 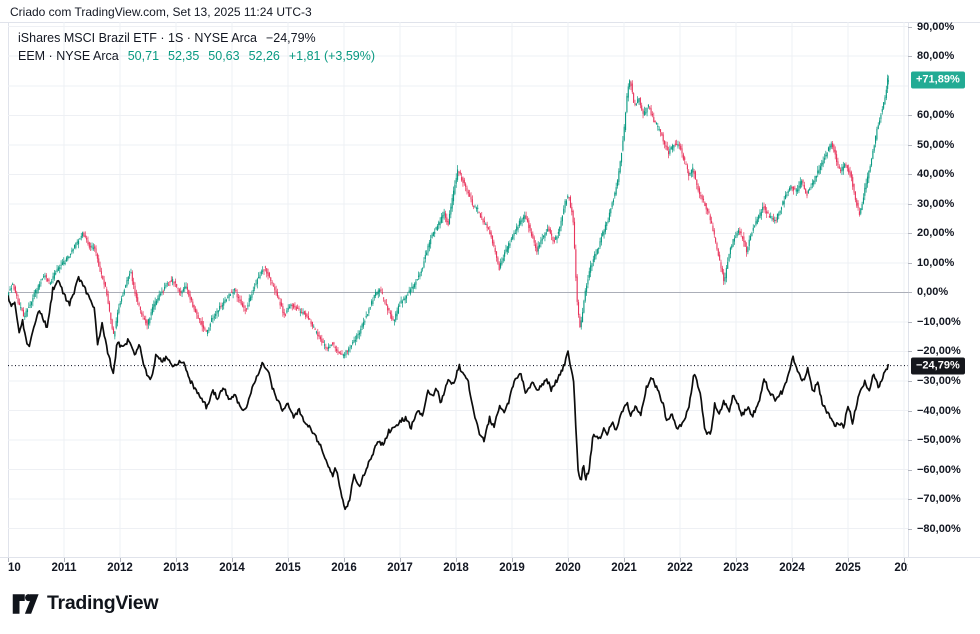 I want to click on price-scale-label: 90,00%, so click(x=936, y=26).